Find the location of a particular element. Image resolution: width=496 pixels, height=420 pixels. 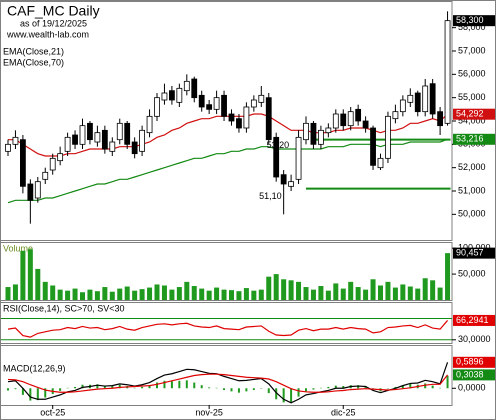

legend-entry: EMA(Close,21) is located at coordinates (33, 51).